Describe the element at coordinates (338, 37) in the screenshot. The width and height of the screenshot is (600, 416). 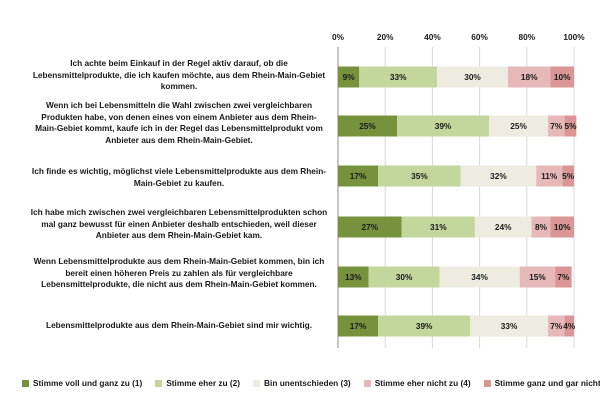
I see `x-tick-label: 0%` at that location.